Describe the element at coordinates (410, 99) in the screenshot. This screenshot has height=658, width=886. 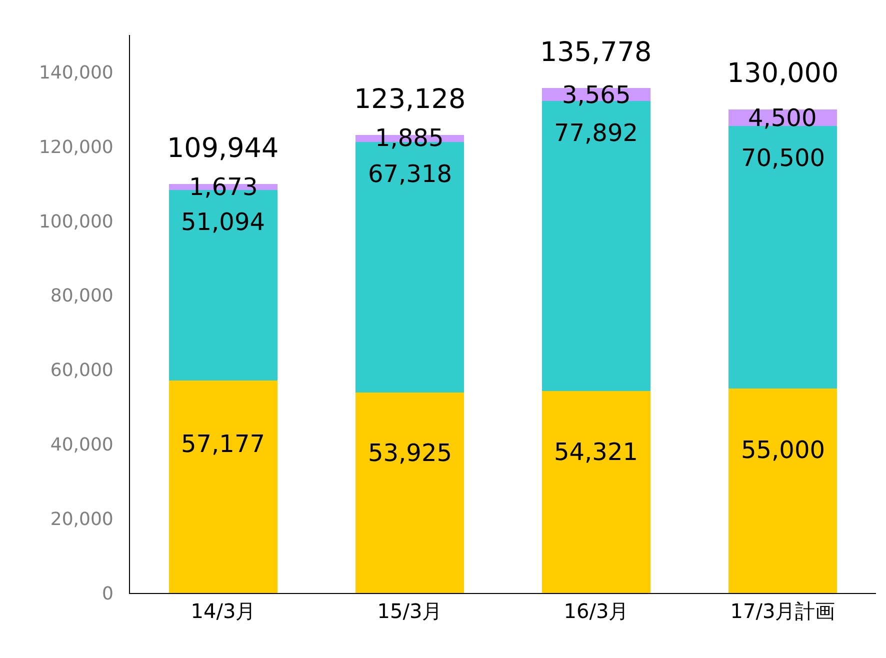
I see `total-label: 123,128` at that location.